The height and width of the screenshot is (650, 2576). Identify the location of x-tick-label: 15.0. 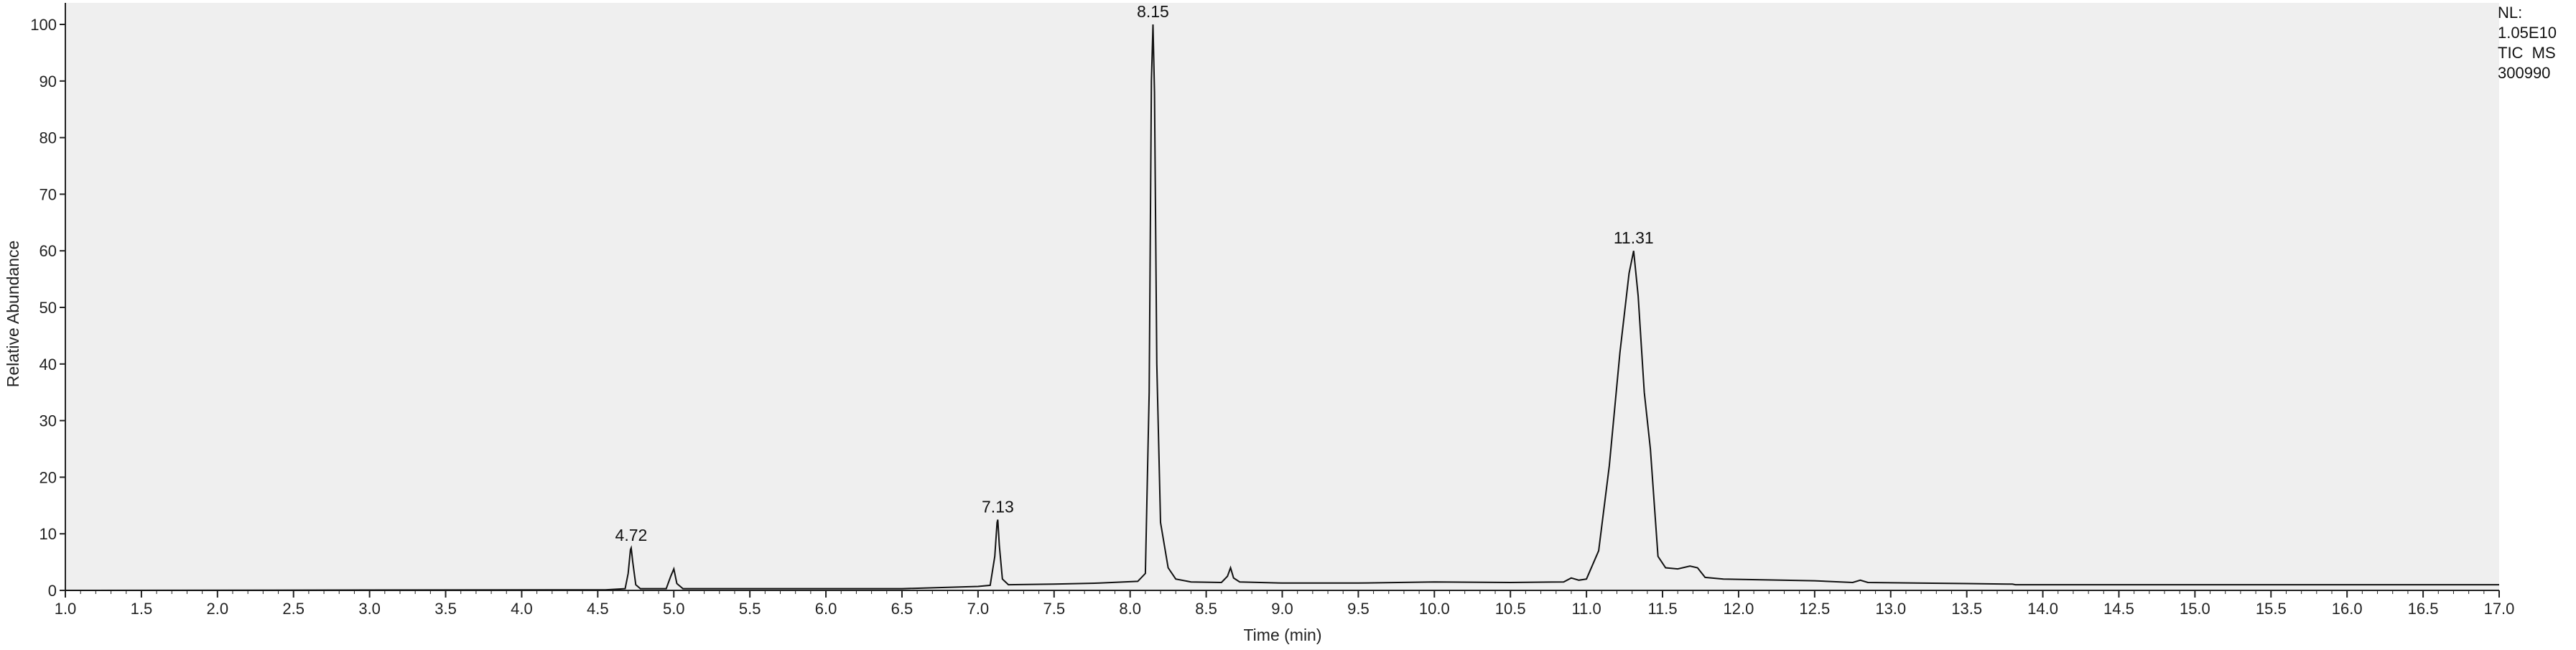
(2195, 609).